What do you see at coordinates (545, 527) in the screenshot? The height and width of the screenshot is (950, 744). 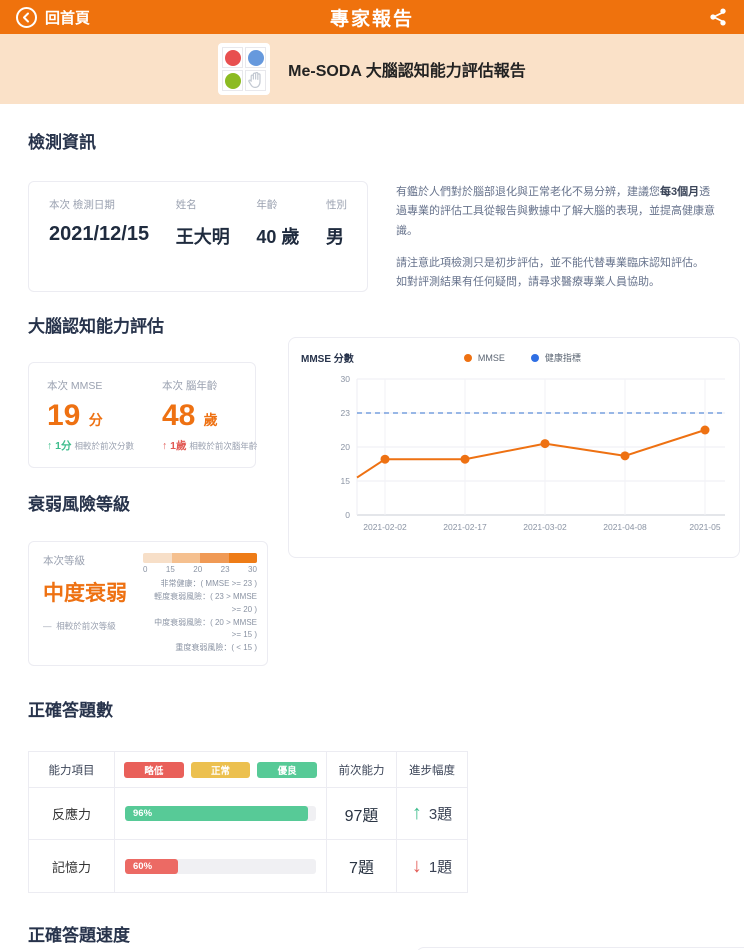 I see `svg-text: 2021-03-02` at bounding box center [545, 527].